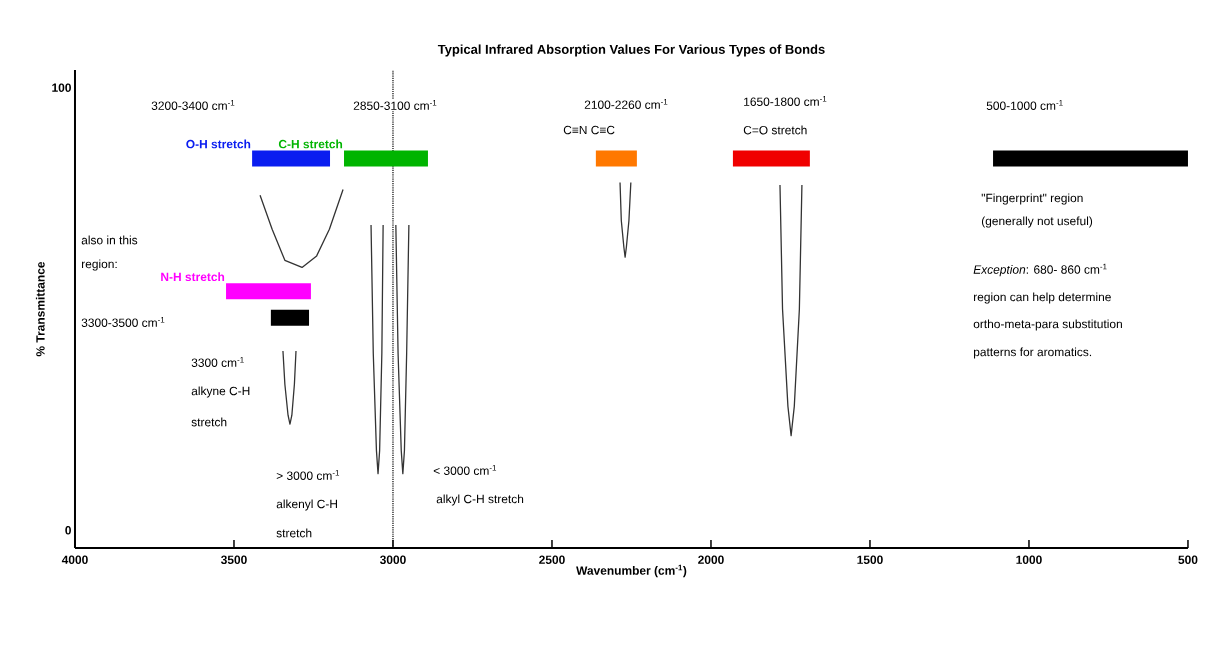 Image resolution: width=1205 pixels, height=647 pixels. I want to click on annotation: alkyne C-H, so click(220, 392).